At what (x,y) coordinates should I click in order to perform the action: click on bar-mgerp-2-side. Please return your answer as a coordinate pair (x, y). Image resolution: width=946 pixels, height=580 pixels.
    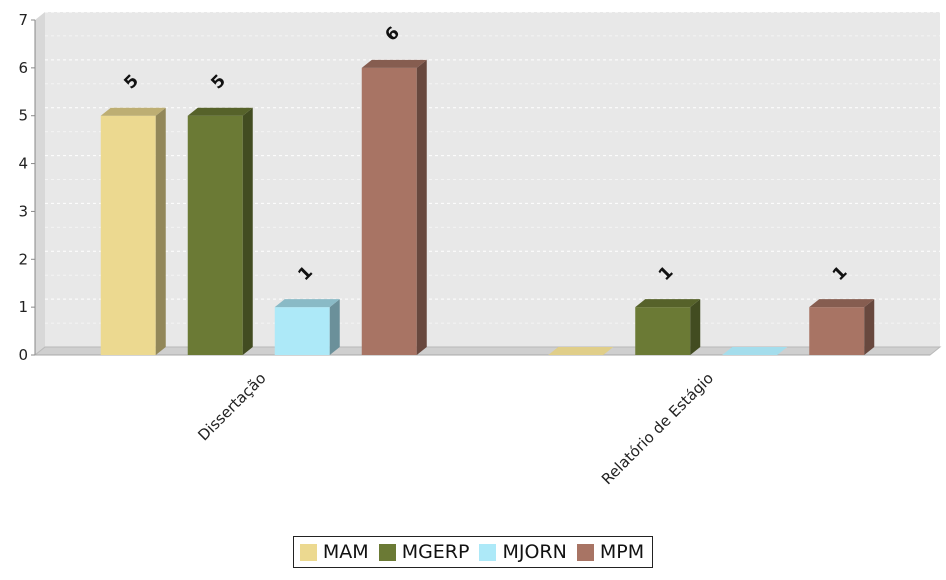
    Looking at the image, I should click on (695, 327).